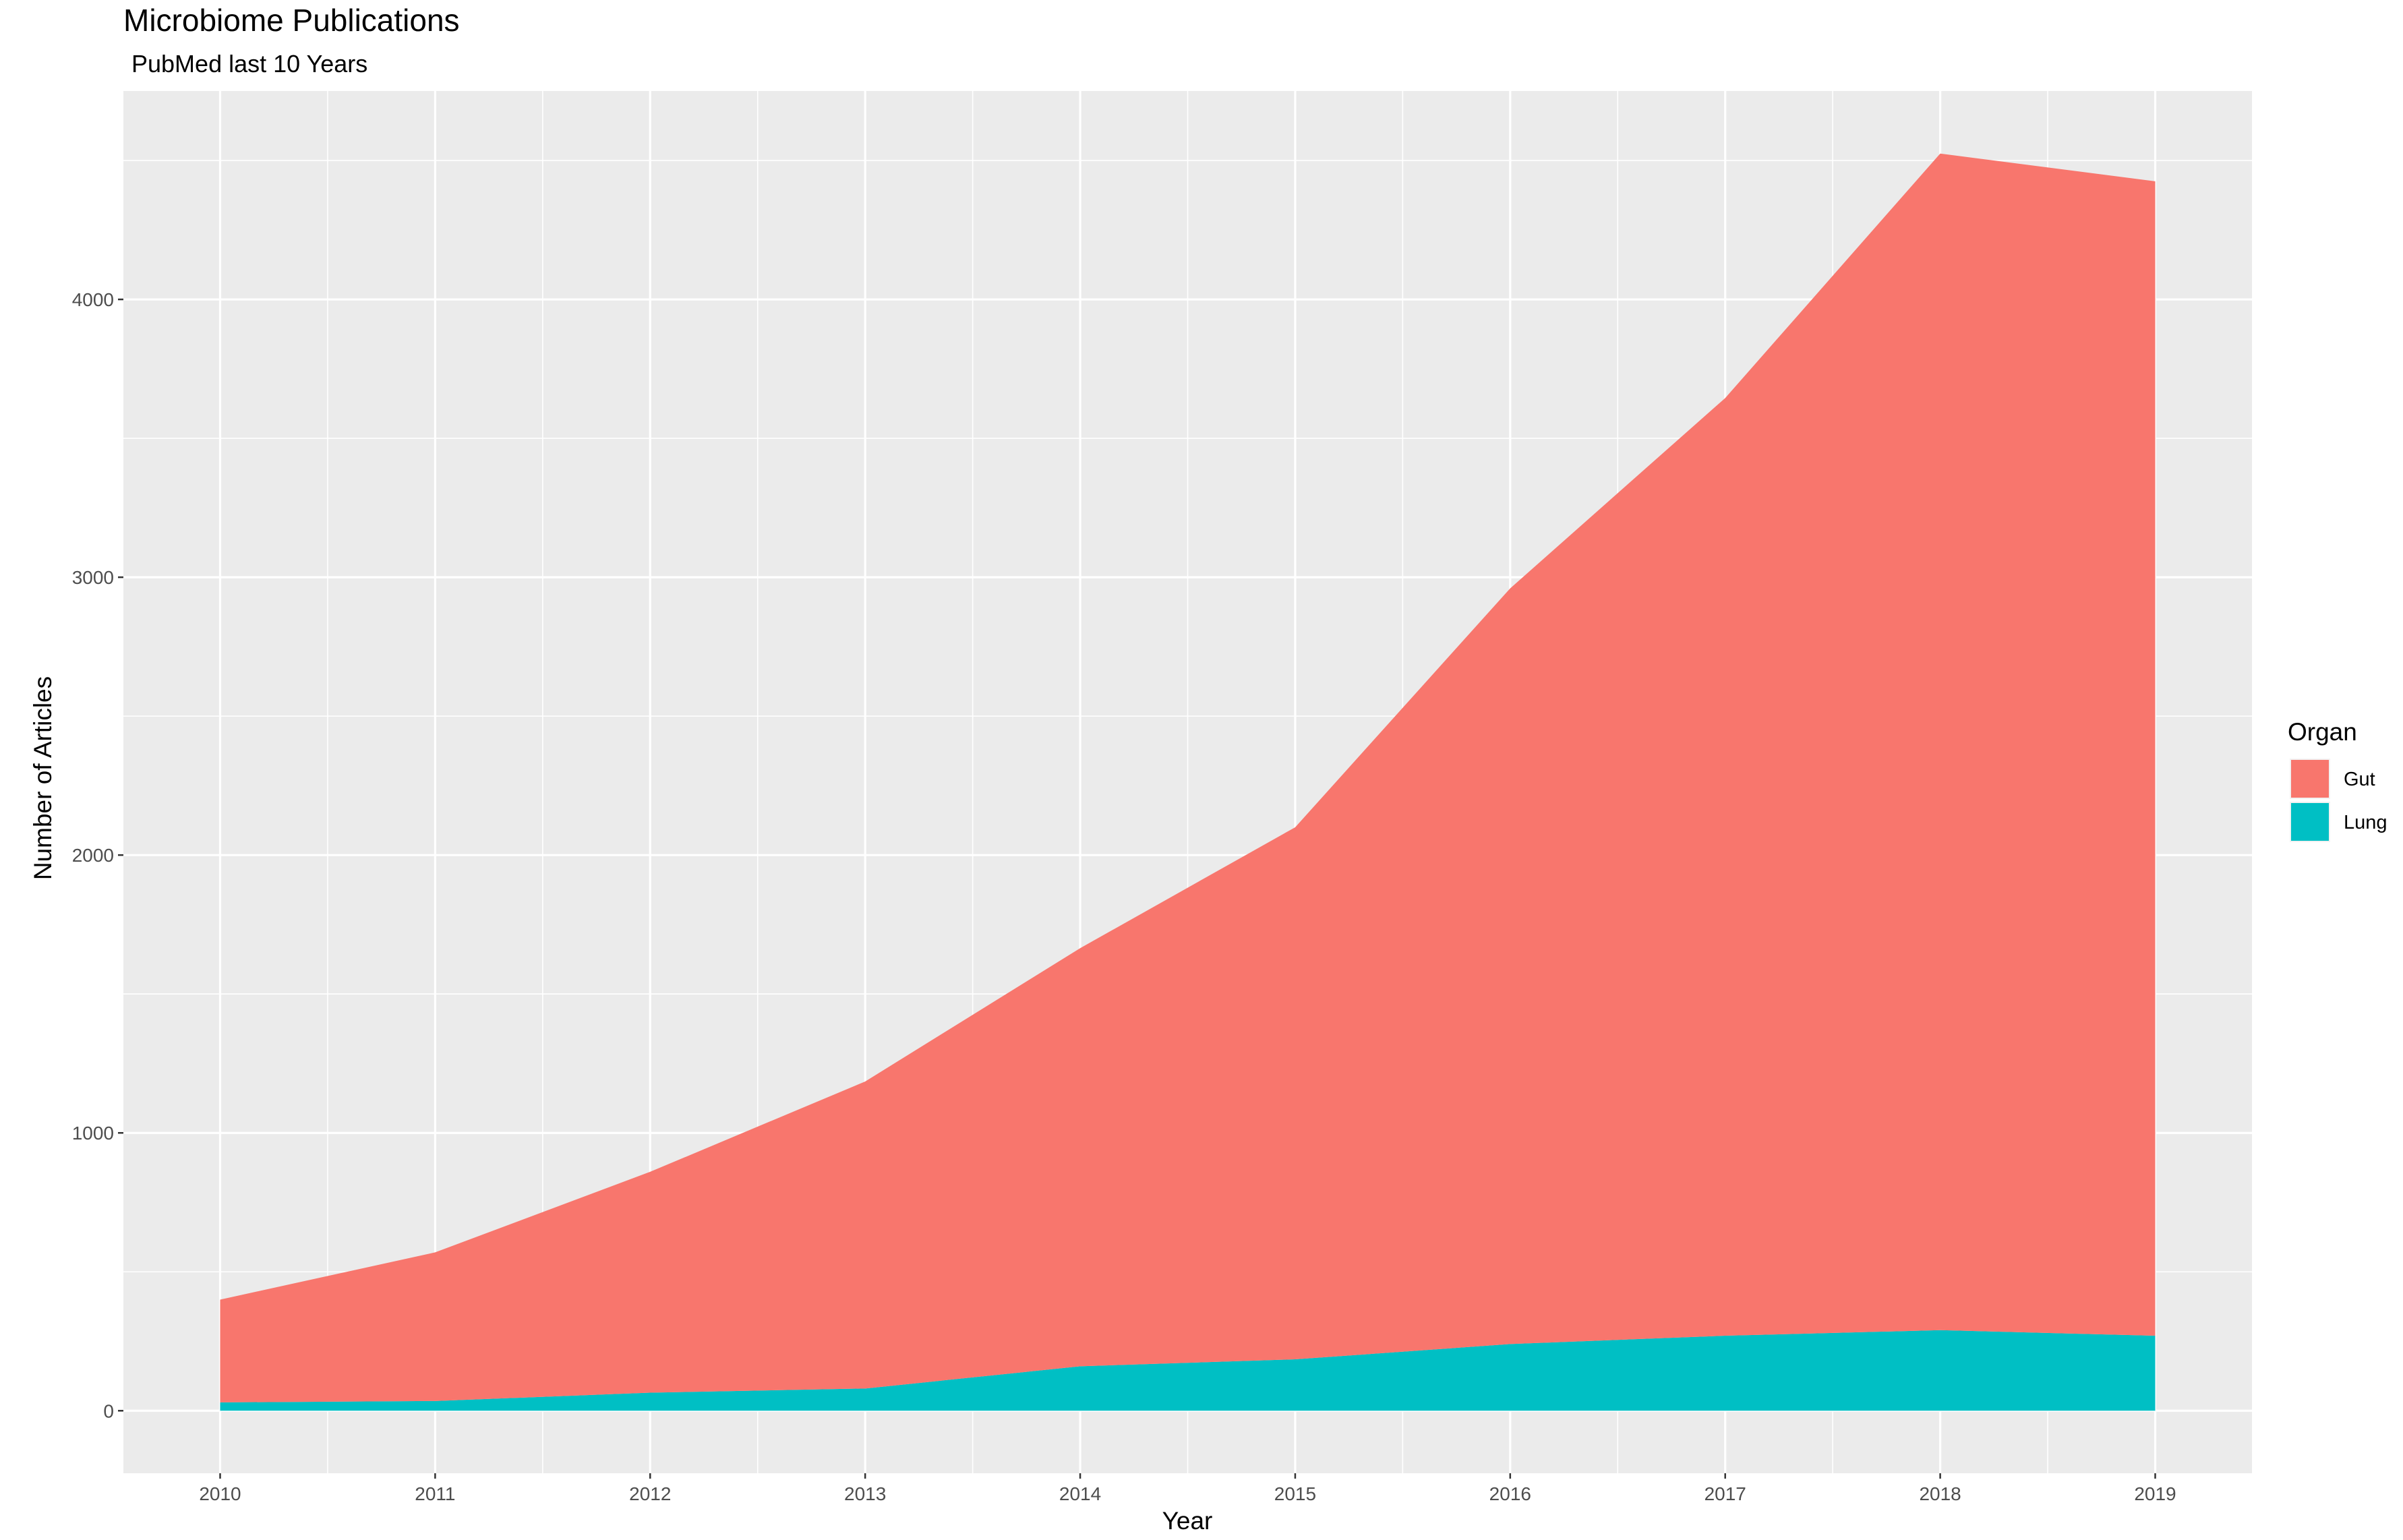 Image resolution: width=2403 pixels, height=1540 pixels. I want to click on x-tick-label: 2016, so click(1510, 1493).